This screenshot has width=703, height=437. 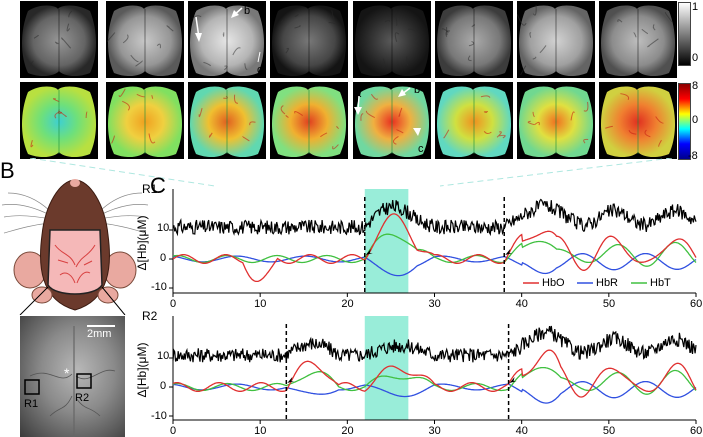 What do you see at coordinates (247, 11) in the screenshot?
I see `annotation-b-top: b` at bounding box center [247, 11].